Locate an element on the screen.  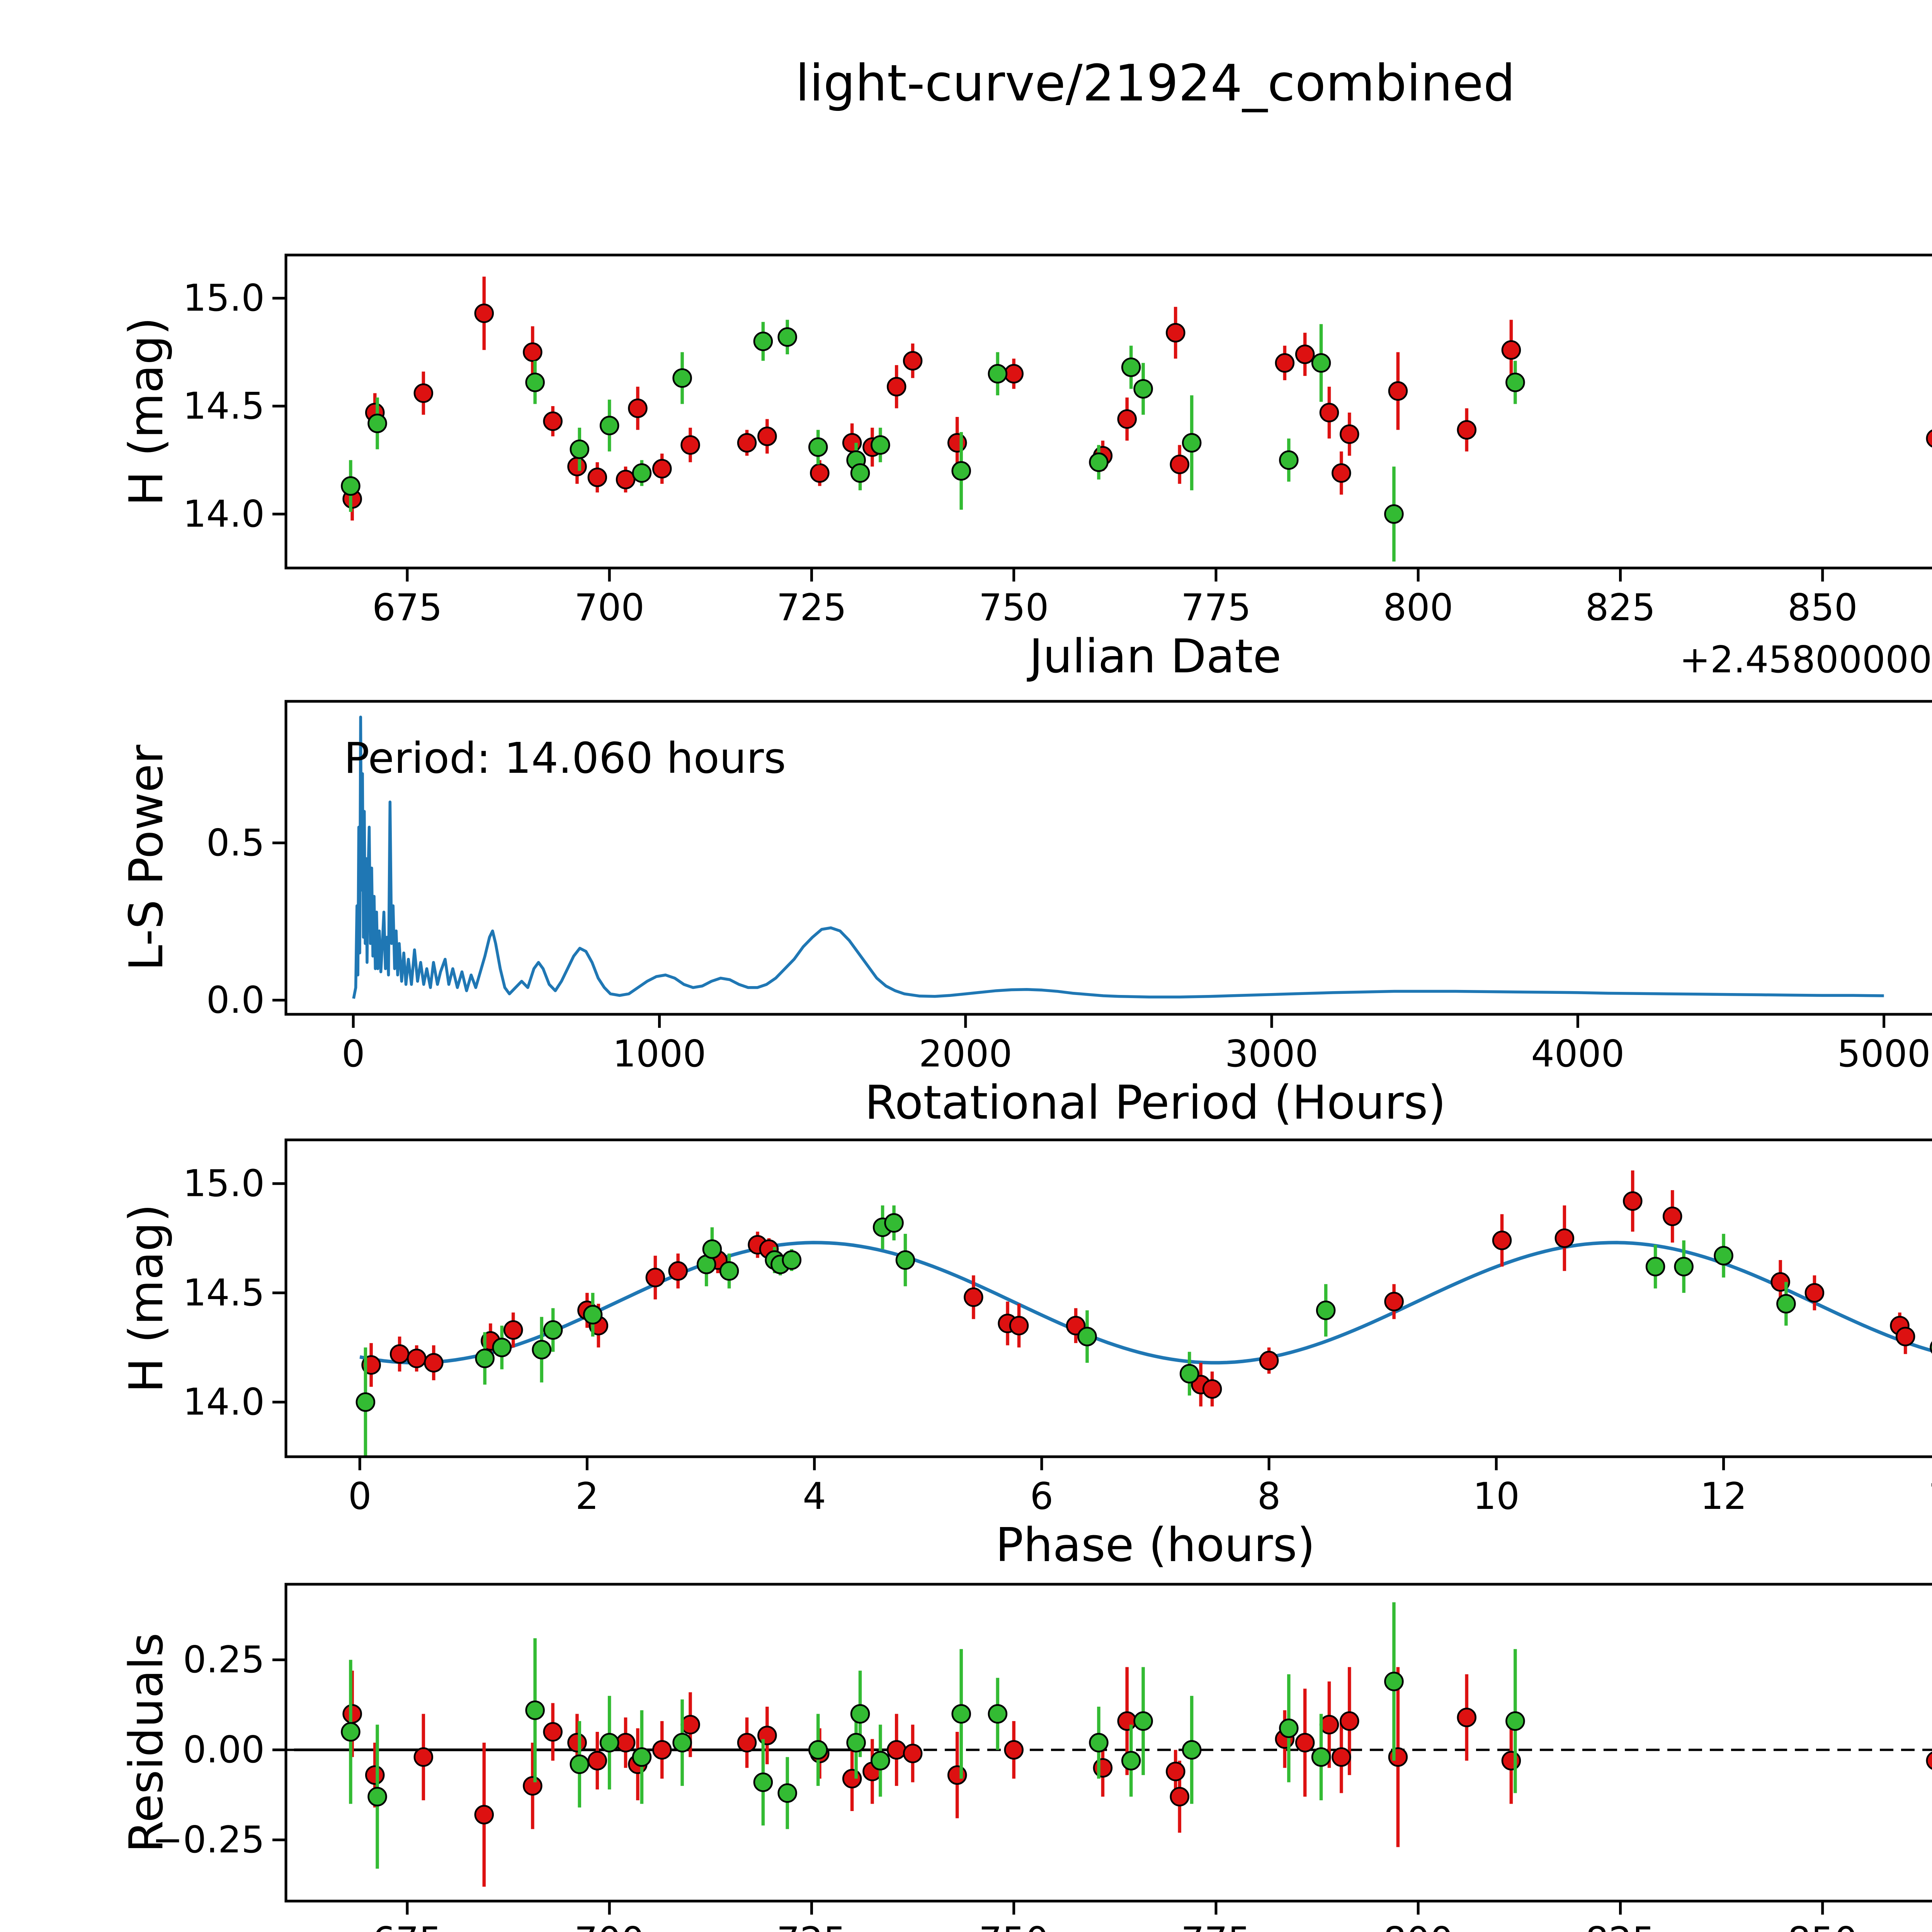
x-tick-label: 800 is located at coordinates (1418, 1926).